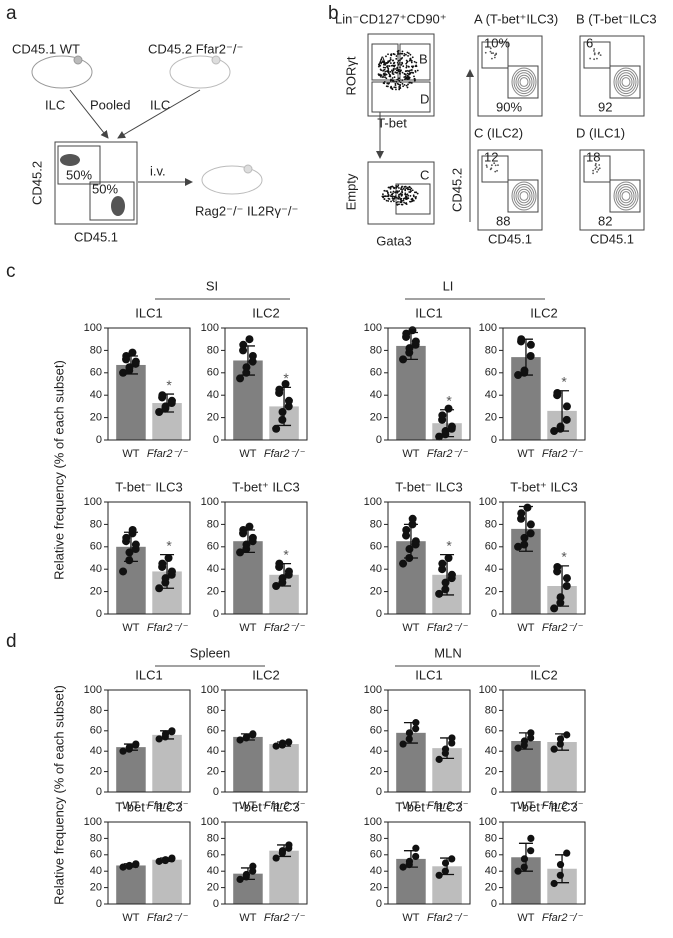  Describe the element at coordinates (167, 763) in the screenshot. I see `bar` at that location.